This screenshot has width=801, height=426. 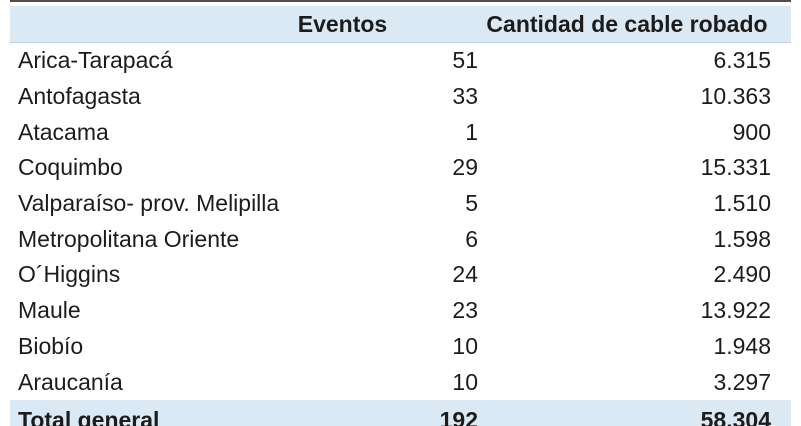 What do you see at coordinates (69, 274) in the screenshot?
I see `region-cell: O´Higgins` at bounding box center [69, 274].